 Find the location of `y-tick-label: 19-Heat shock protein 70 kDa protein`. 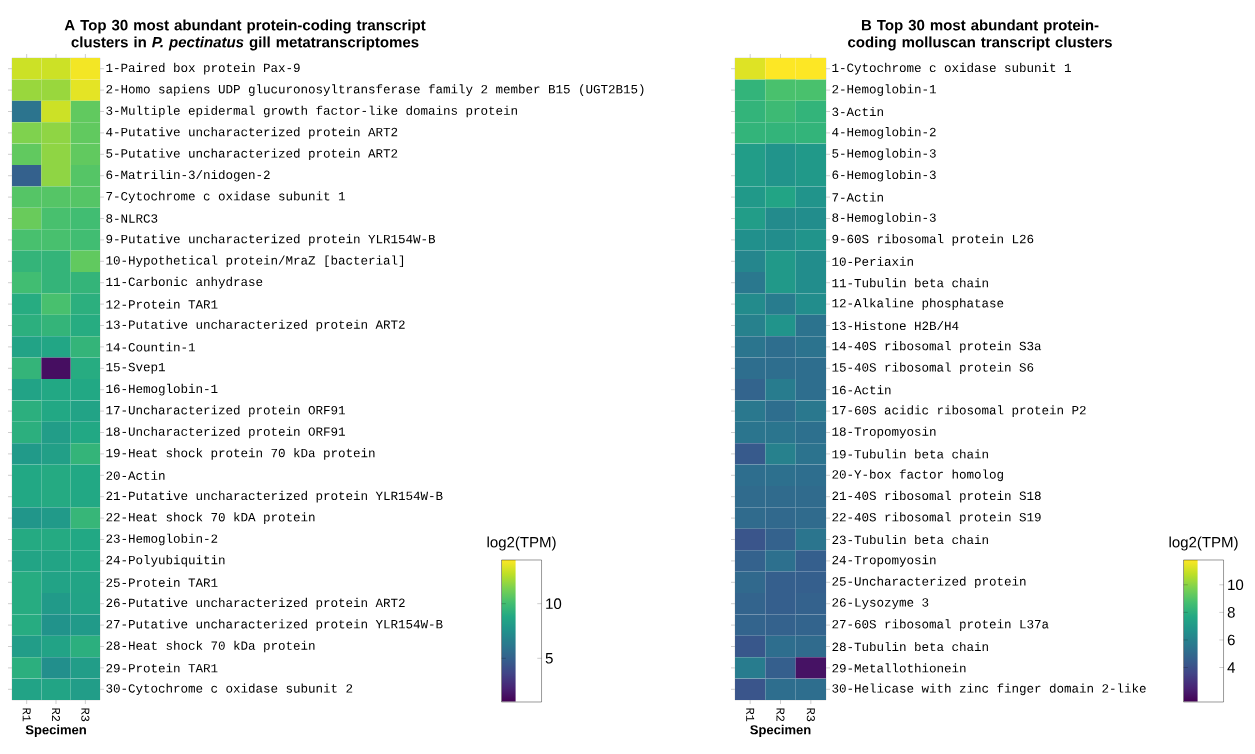

y-tick-label: 19-Heat shock protein 70 kDa protein is located at coordinates (240, 454).